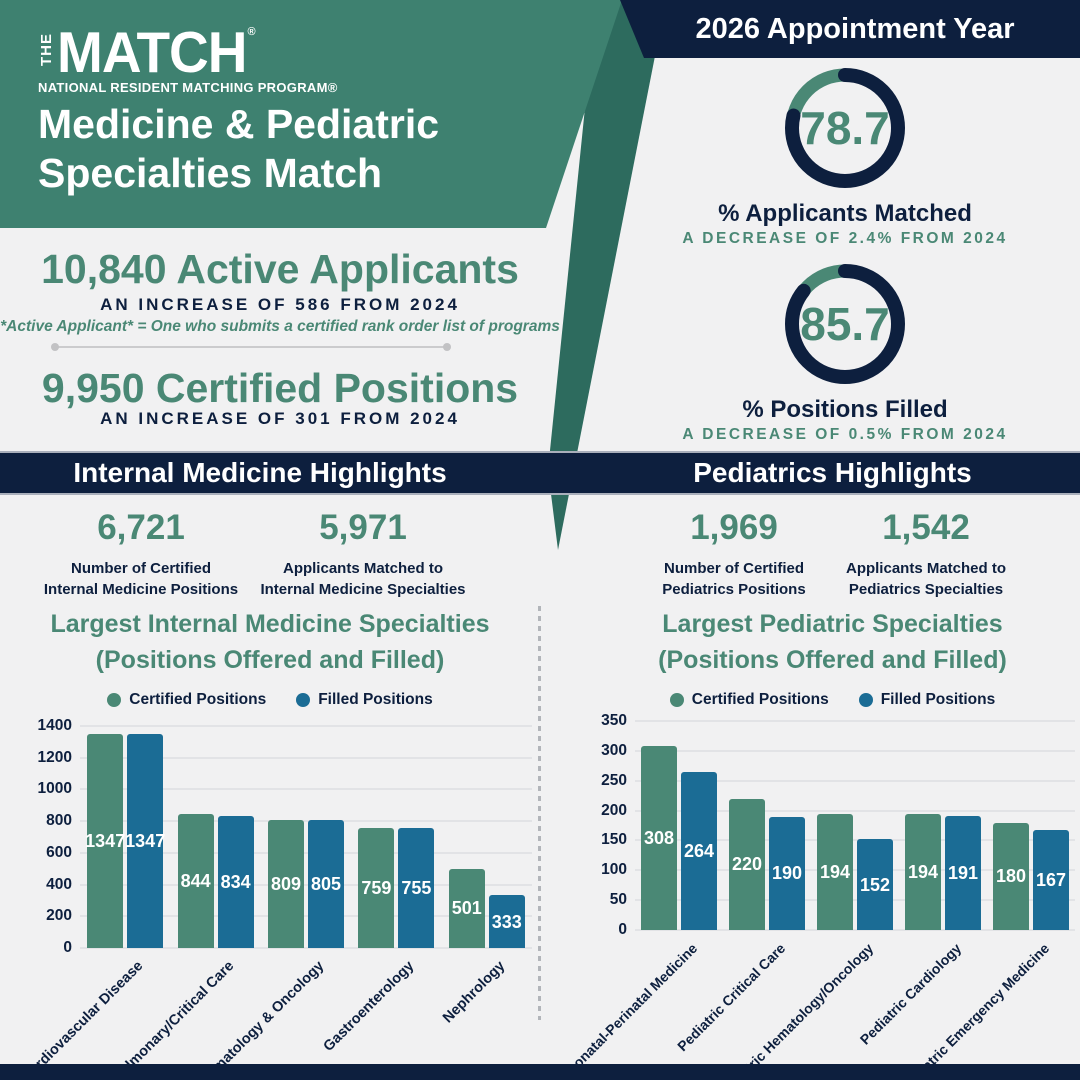 This screenshot has height=1080, width=1080. What do you see at coordinates (270, 624) in the screenshot?
I see `im-chart-title-line1: Largest Internal Medicine Specialties` at bounding box center [270, 624].